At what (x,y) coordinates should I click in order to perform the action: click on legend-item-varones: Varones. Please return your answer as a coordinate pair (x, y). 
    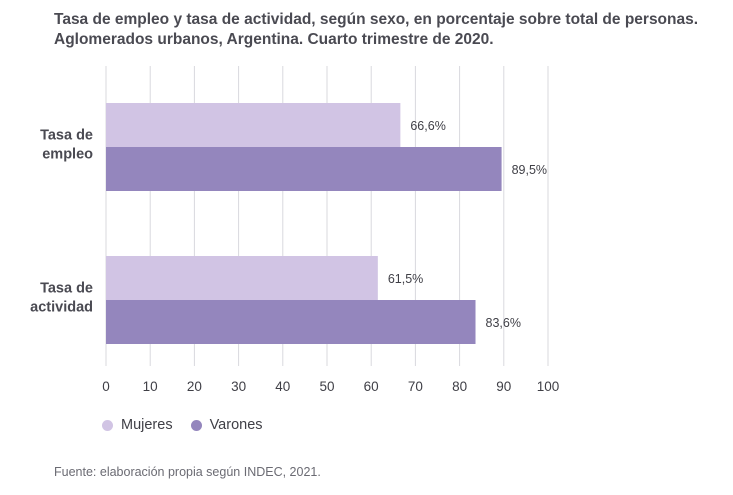
    Looking at the image, I should click on (226, 425).